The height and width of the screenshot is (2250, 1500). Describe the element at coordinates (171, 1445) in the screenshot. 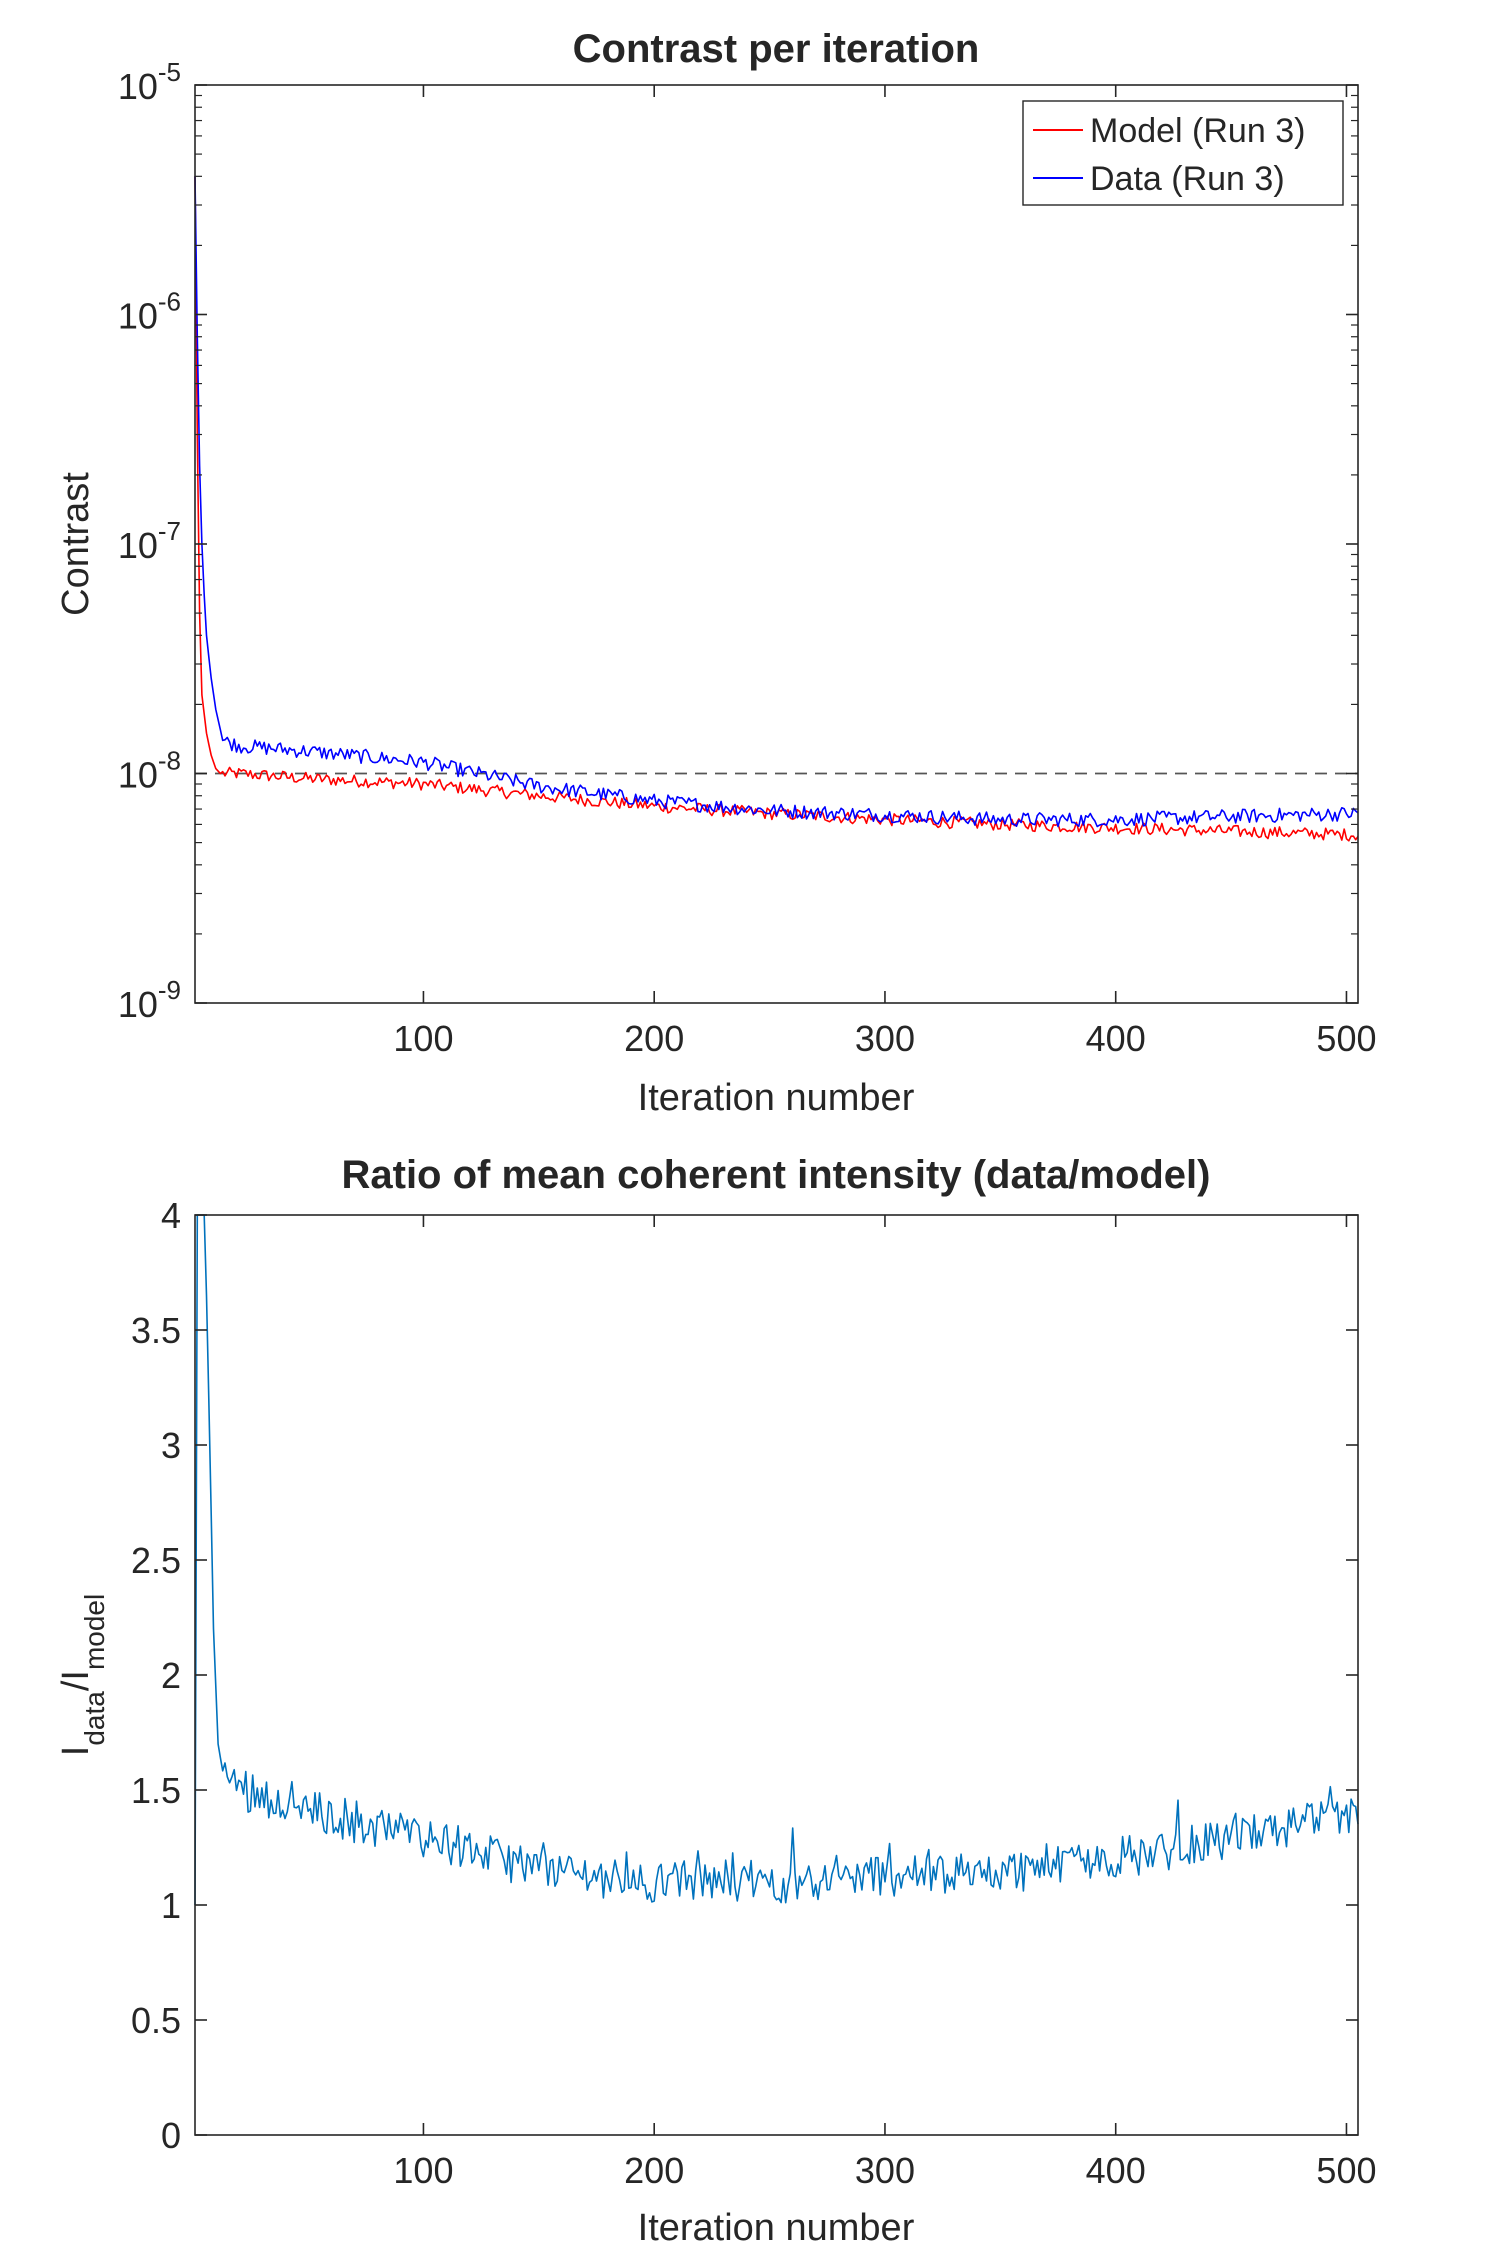

I see `y-tick-label: 3` at that location.